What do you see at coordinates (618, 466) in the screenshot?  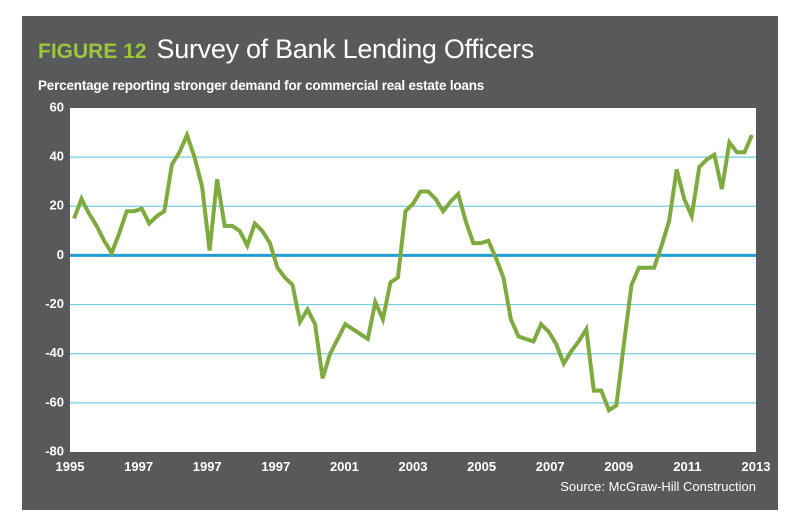 I see `x-tick-label: 2009` at bounding box center [618, 466].